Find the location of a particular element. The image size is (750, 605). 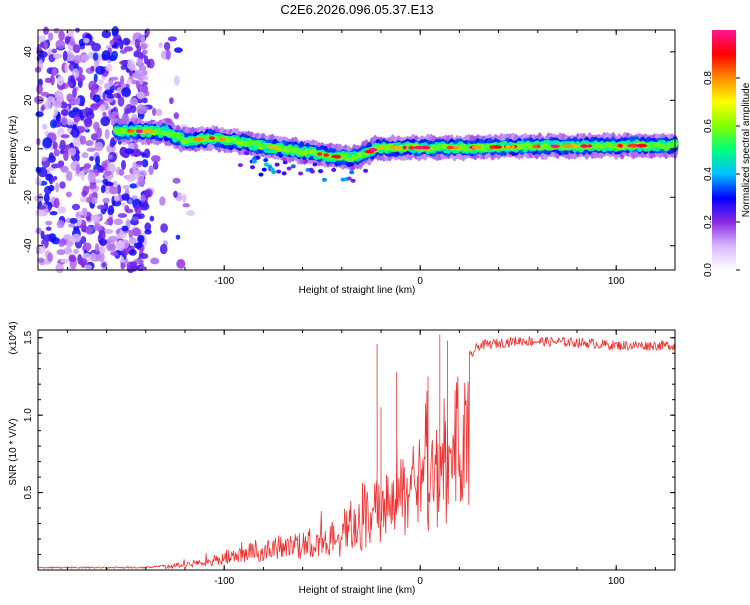

colorbar-label: Normalized spectral amplitude is located at coordinates (745, 149).